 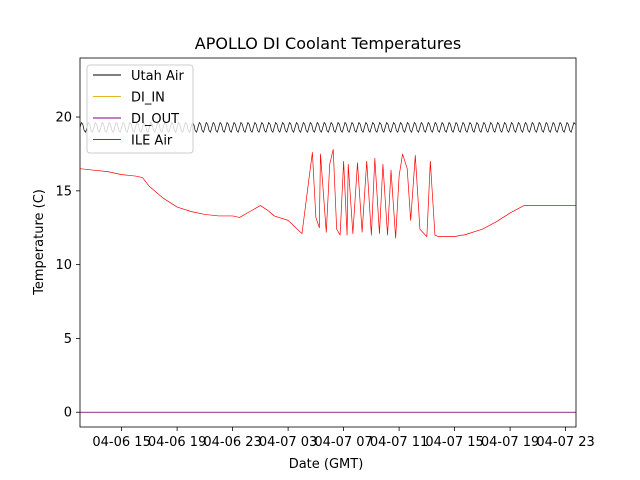 I want to click on x-tick-label: 04-07 15, so click(x=454, y=442).